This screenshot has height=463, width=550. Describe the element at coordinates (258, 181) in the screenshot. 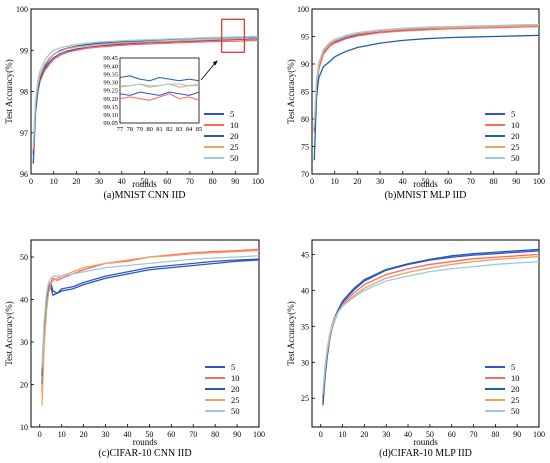

I see `chart-1-x-tick-label: 100` at that location.